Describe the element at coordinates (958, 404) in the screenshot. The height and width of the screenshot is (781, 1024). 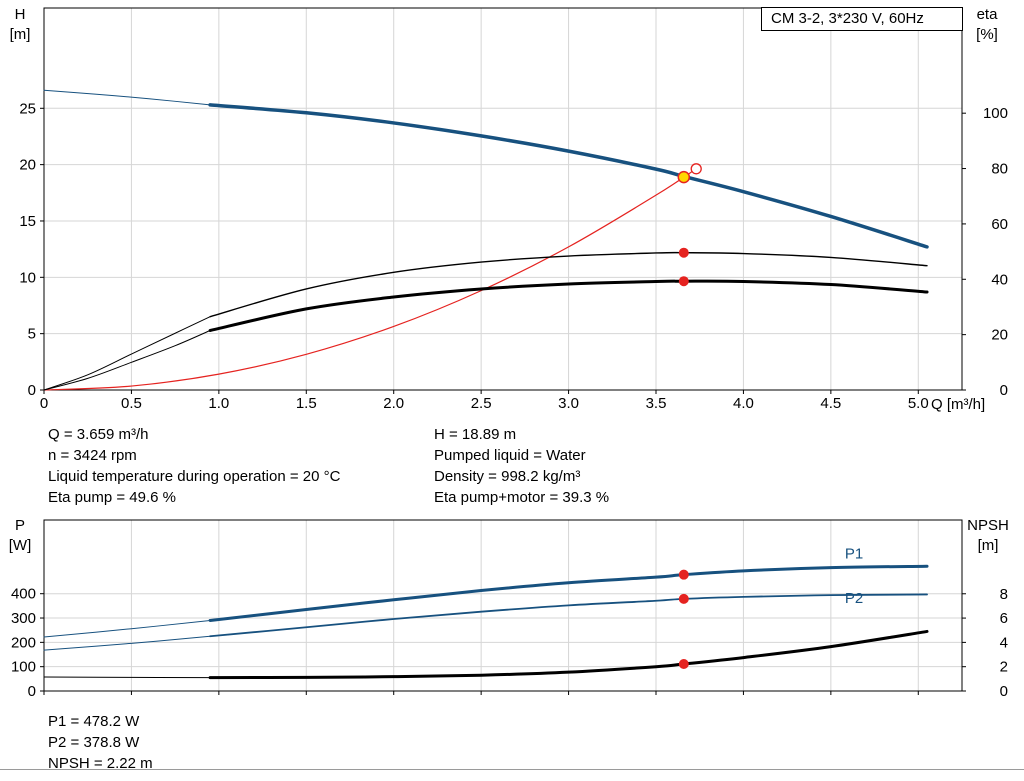
I see `qh-x-axis-title: Q [m³/h]` at that location.